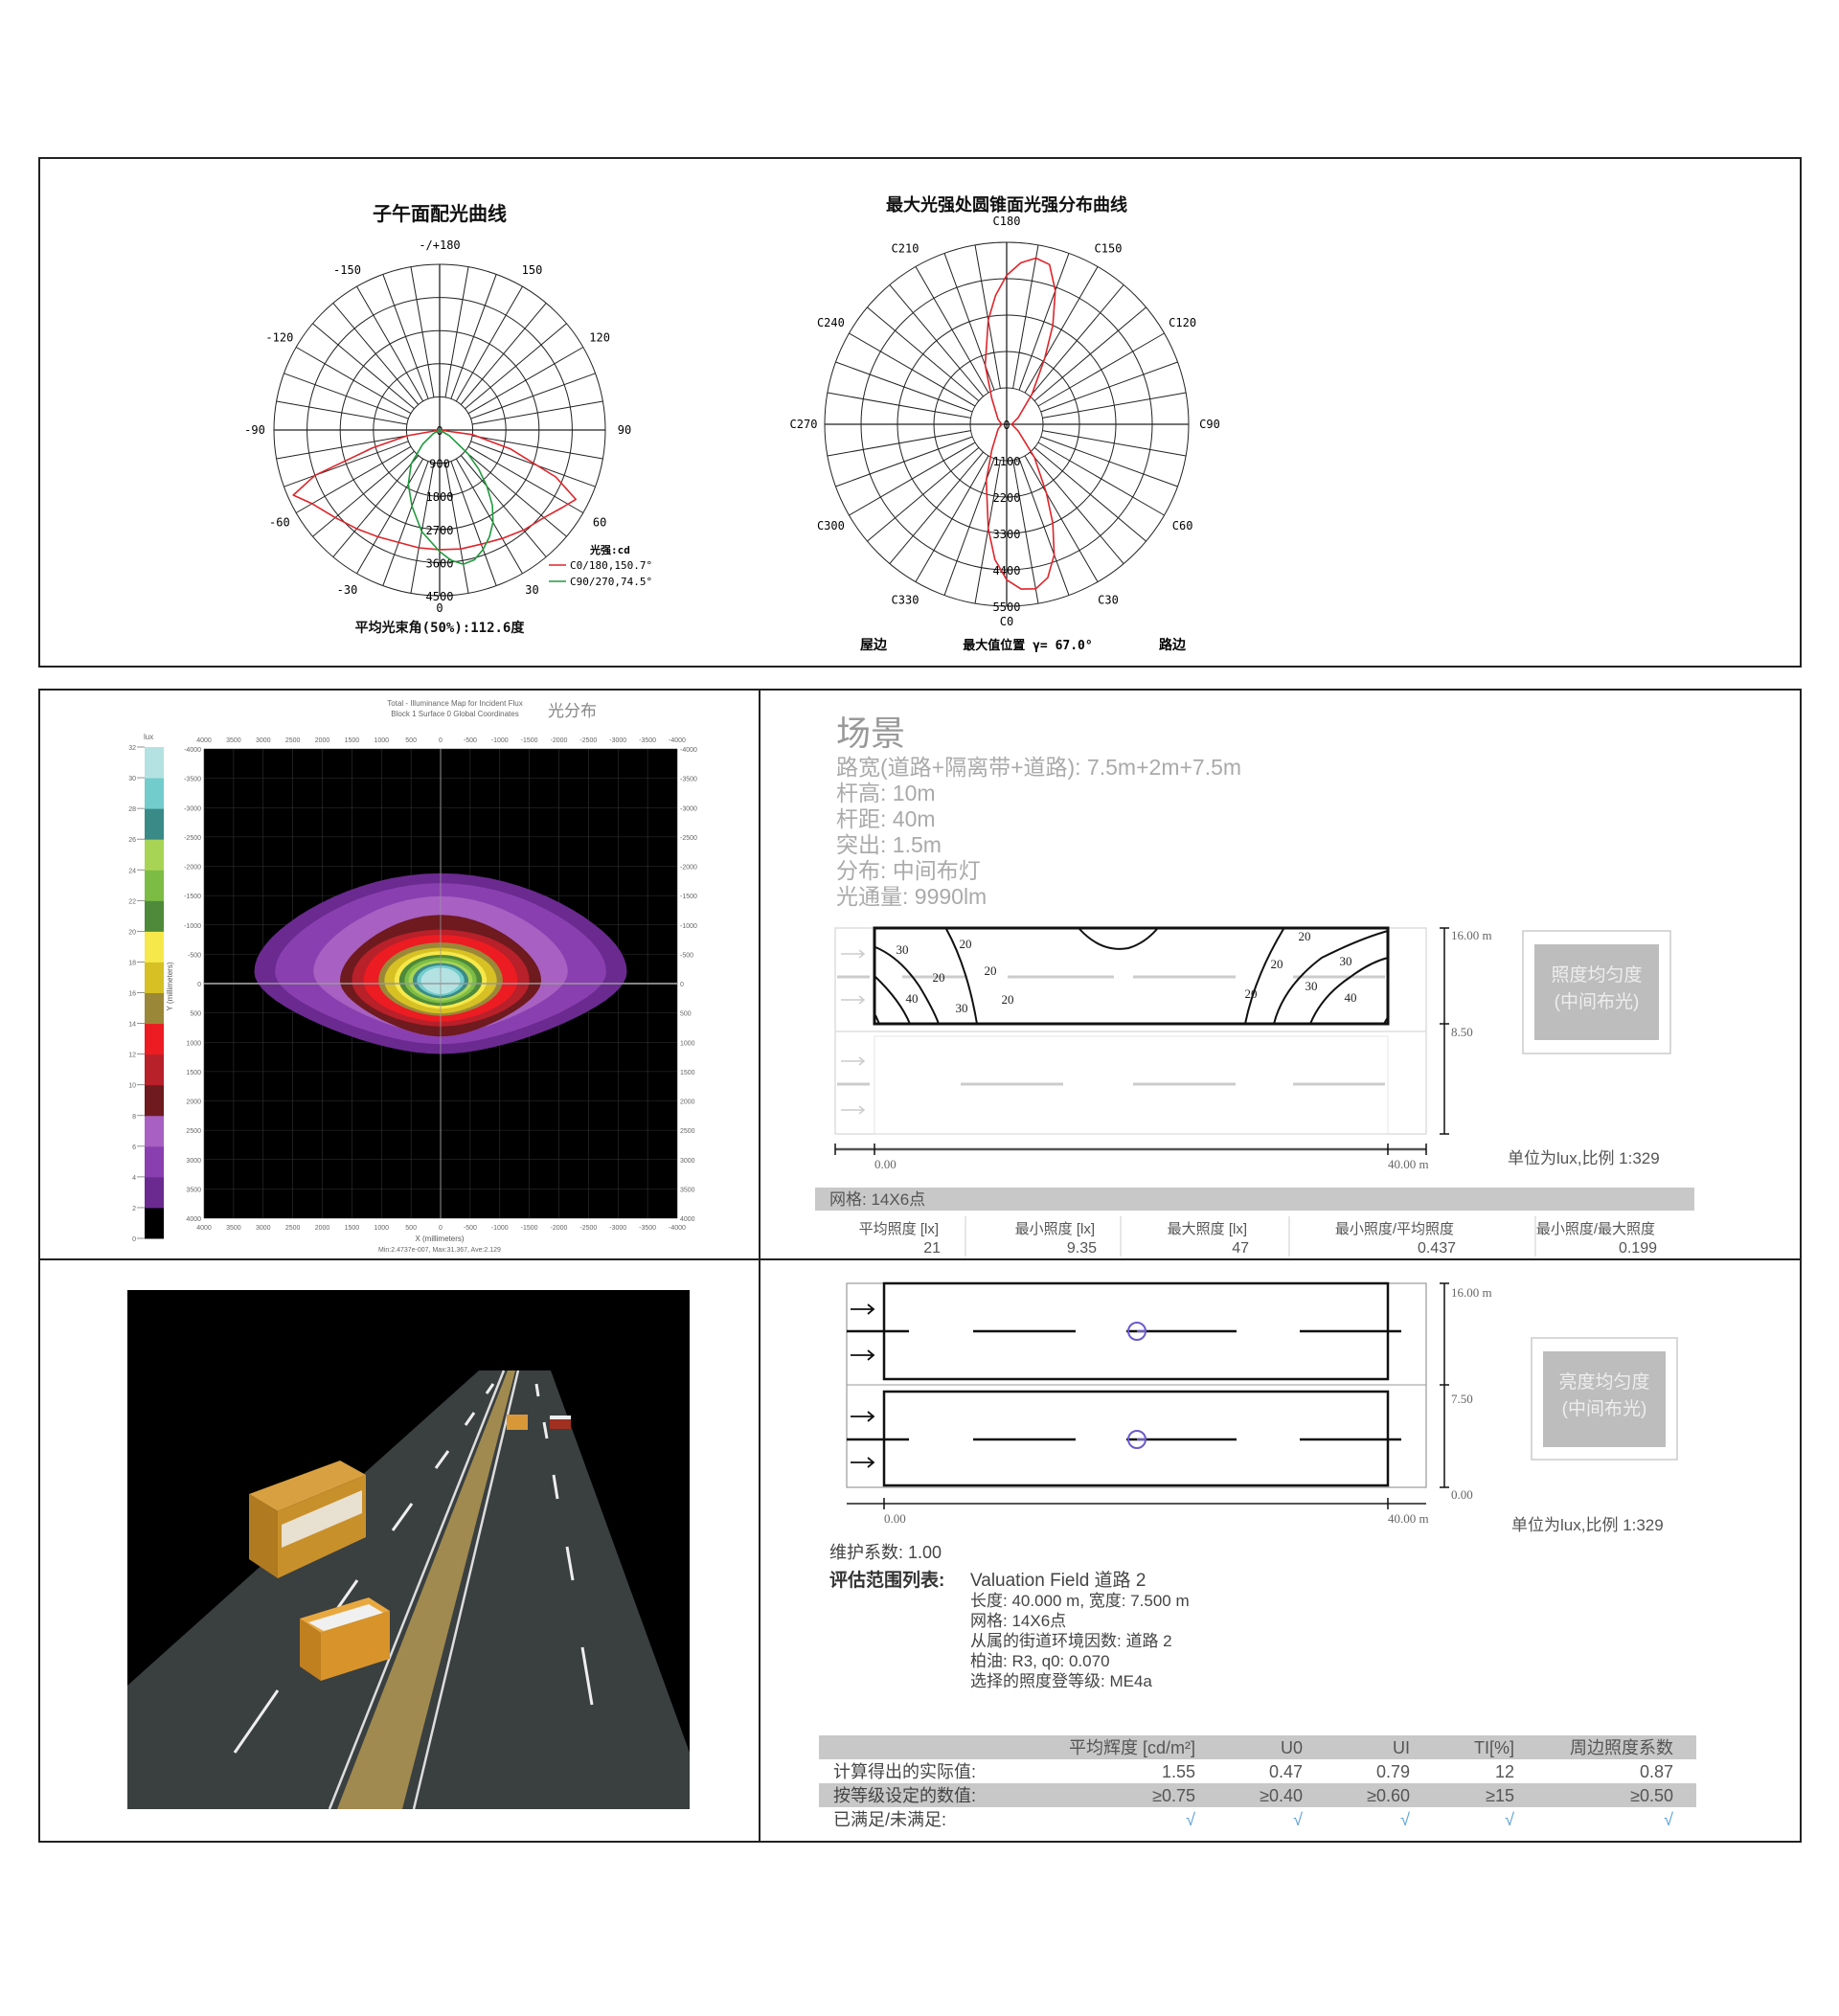  I want to click on x-tick-label: -1500, so click(529, 1228).